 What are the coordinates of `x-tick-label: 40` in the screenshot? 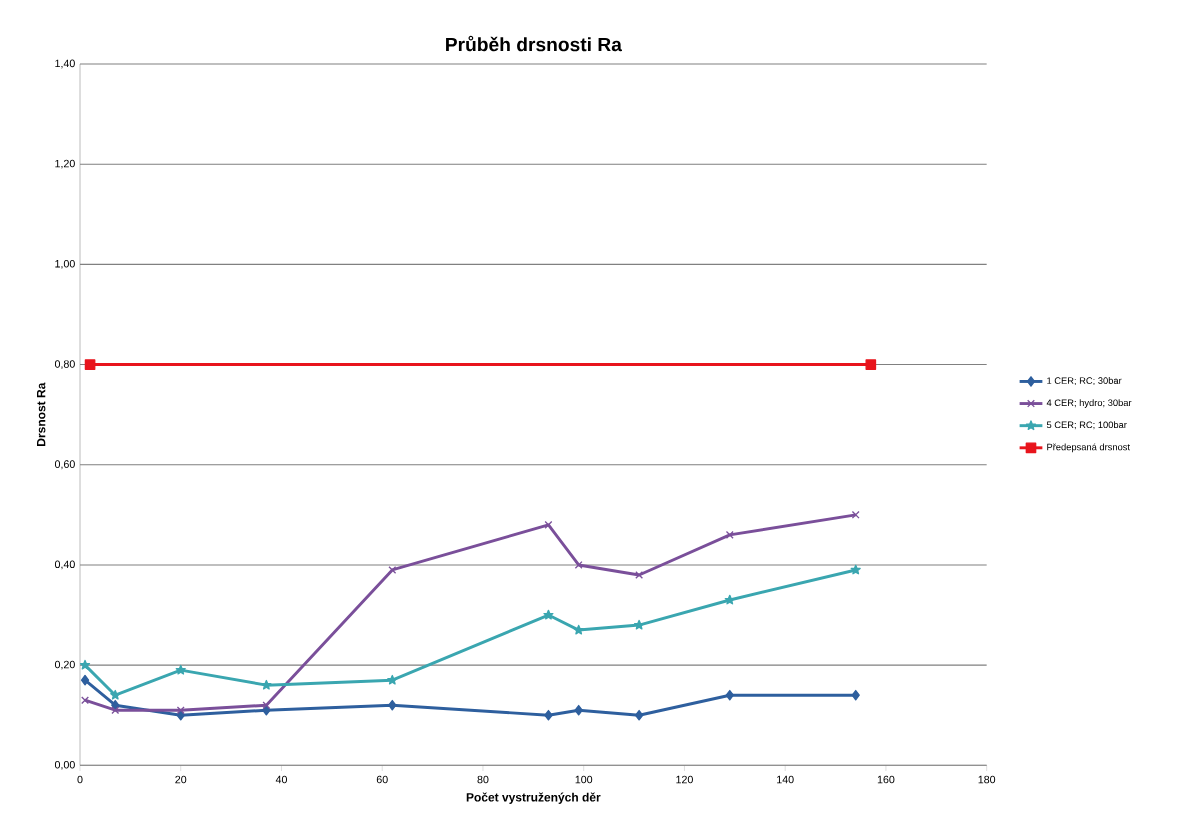 It's located at (281, 779).